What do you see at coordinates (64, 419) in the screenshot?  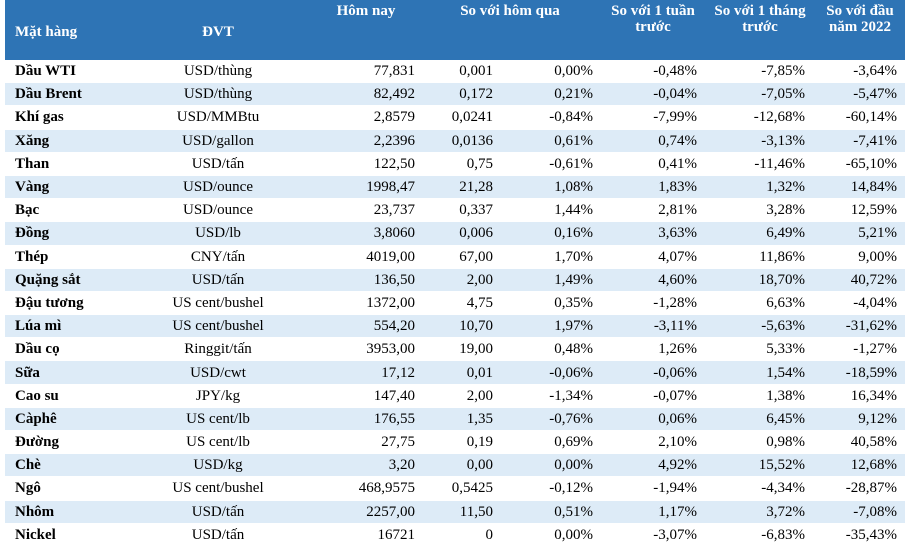 I see `item-name: Càphê` at bounding box center [64, 419].